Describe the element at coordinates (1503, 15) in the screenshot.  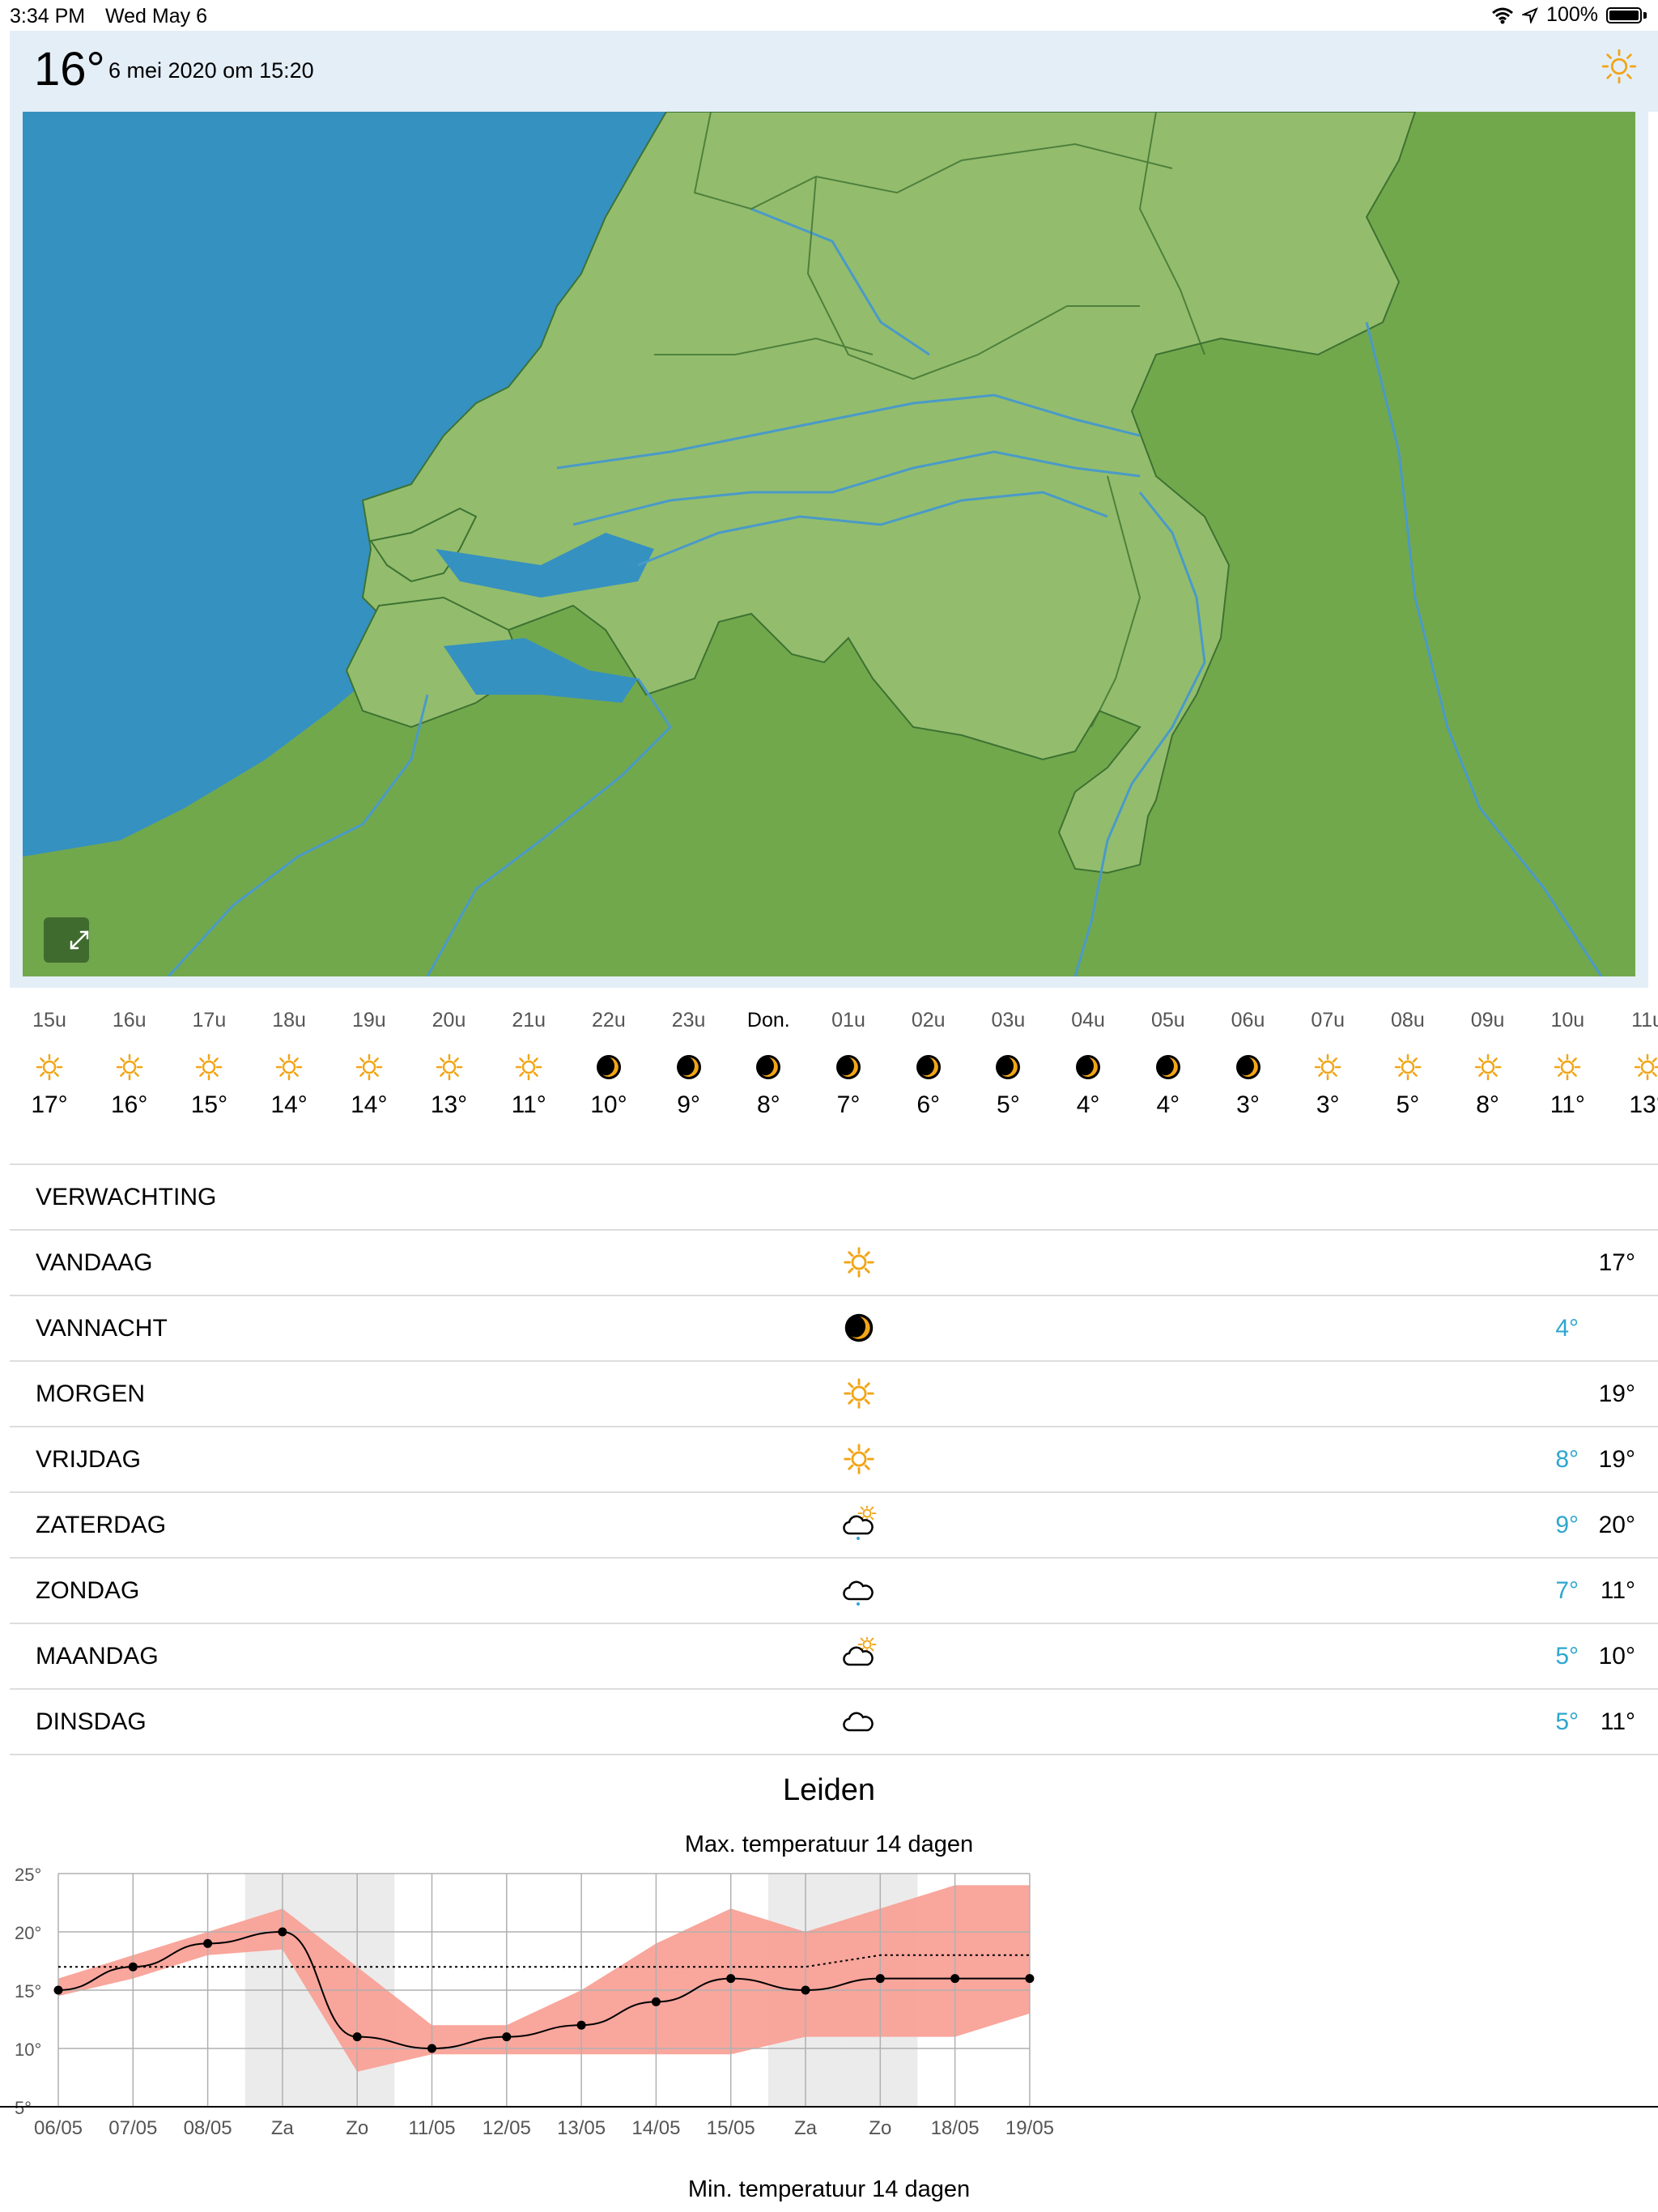
I see `wifi-icon` at that location.